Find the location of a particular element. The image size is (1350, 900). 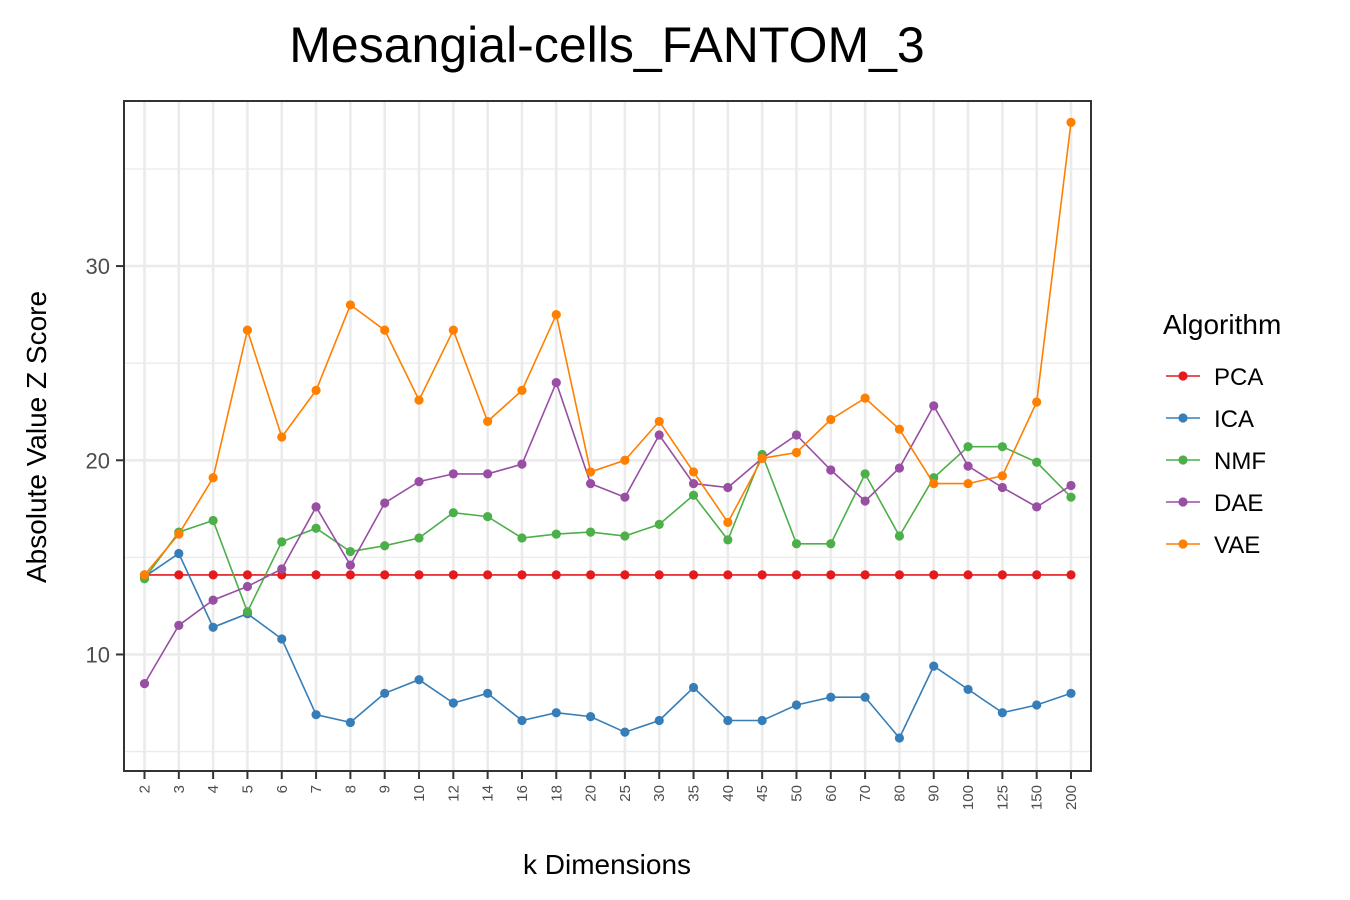

x-tick-label: 20 is located at coordinates (591, 793).